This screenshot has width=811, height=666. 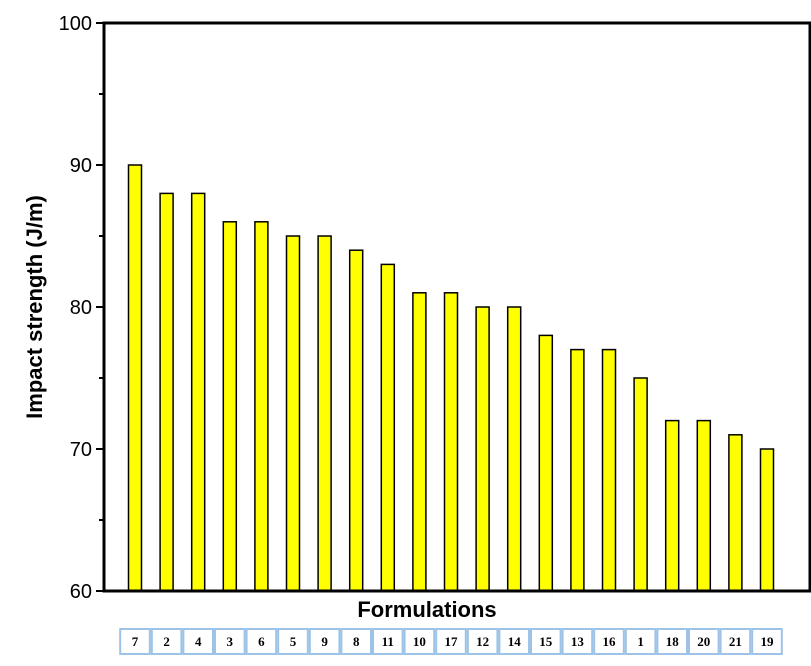 I want to click on x-tick-label-13: 13, so click(x=578, y=641).